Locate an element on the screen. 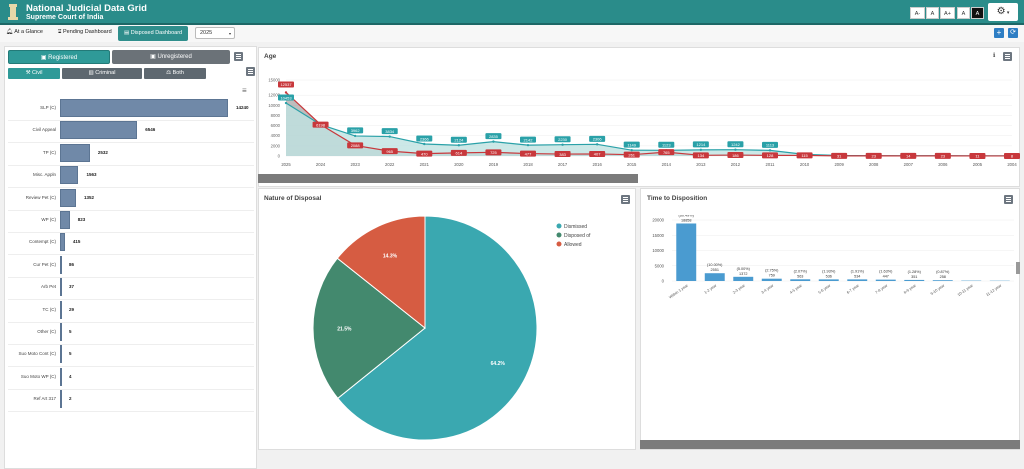 This screenshot has height=469, width=1024. tab-criminal: ▥ Criminal is located at coordinates (102, 73).